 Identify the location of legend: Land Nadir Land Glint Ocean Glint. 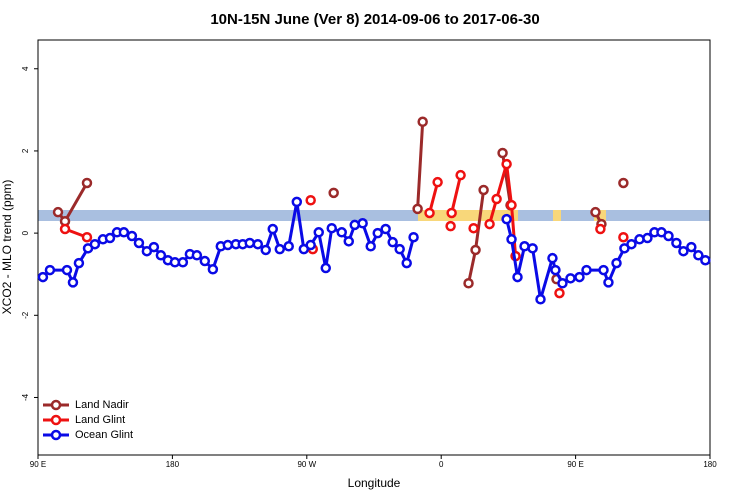
(88, 420).